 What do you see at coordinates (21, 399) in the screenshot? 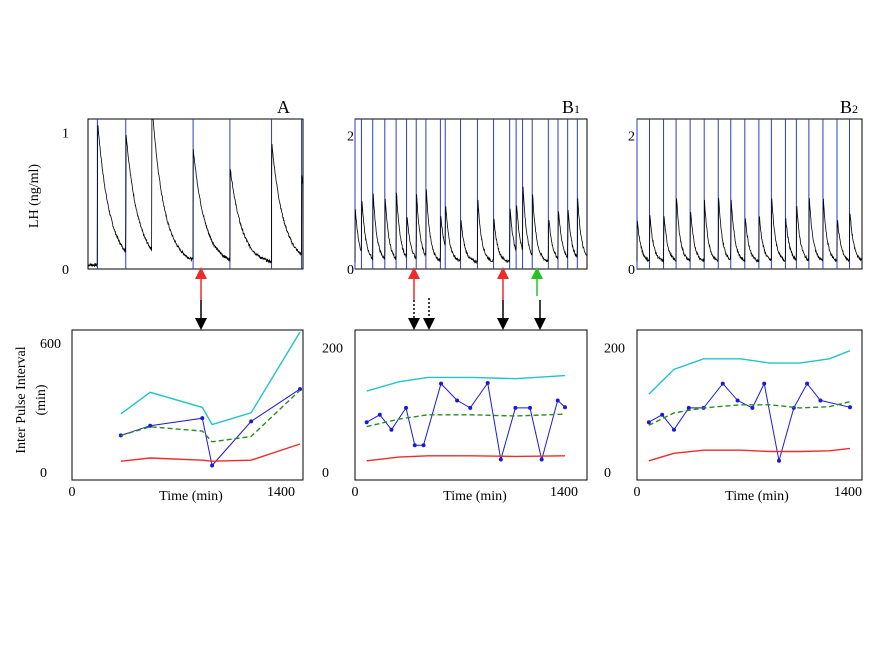
I see `bottom-ylabel-line1: Inter Pulse Interval` at bounding box center [21, 399].